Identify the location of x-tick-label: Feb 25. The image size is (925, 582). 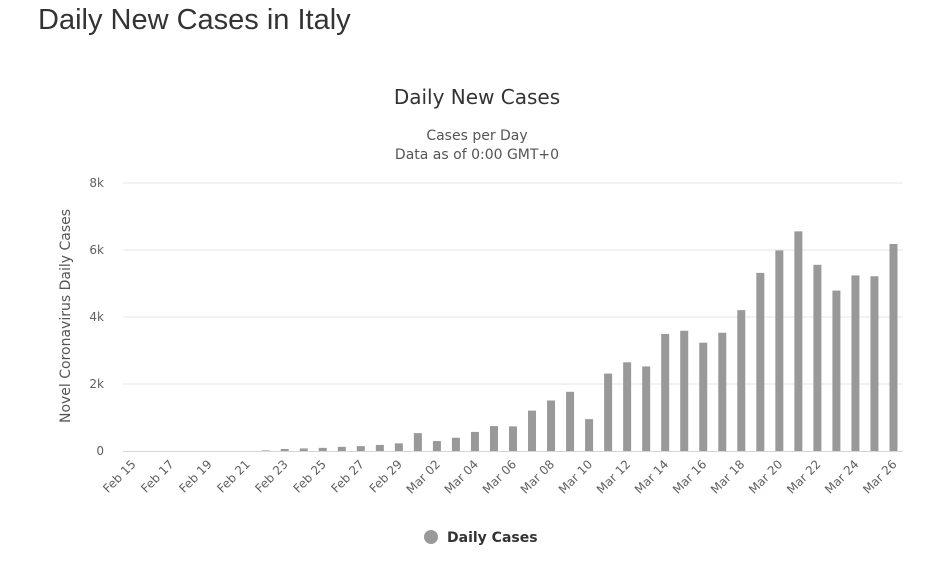
(309, 476).